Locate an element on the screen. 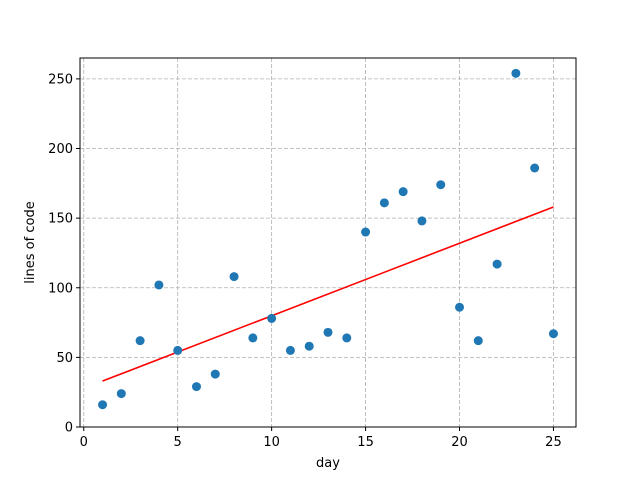 The image size is (640, 480). x-tick-label: 15 is located at coordinates (365, 442).